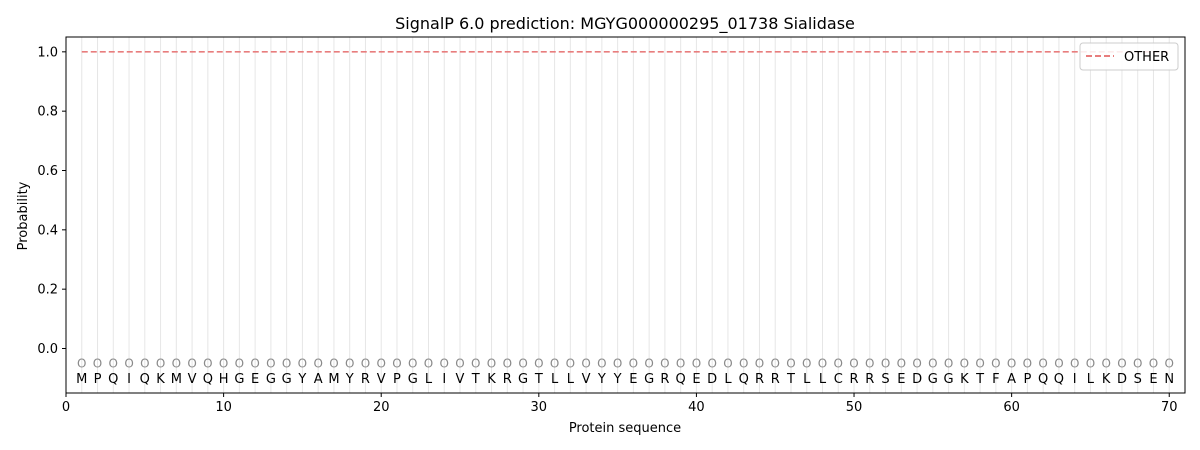 This screenshot has height=450, width=1200. Describe the element at coordinates (1138, 379) in the screenshot. I see `residue-letter: S` at that location.